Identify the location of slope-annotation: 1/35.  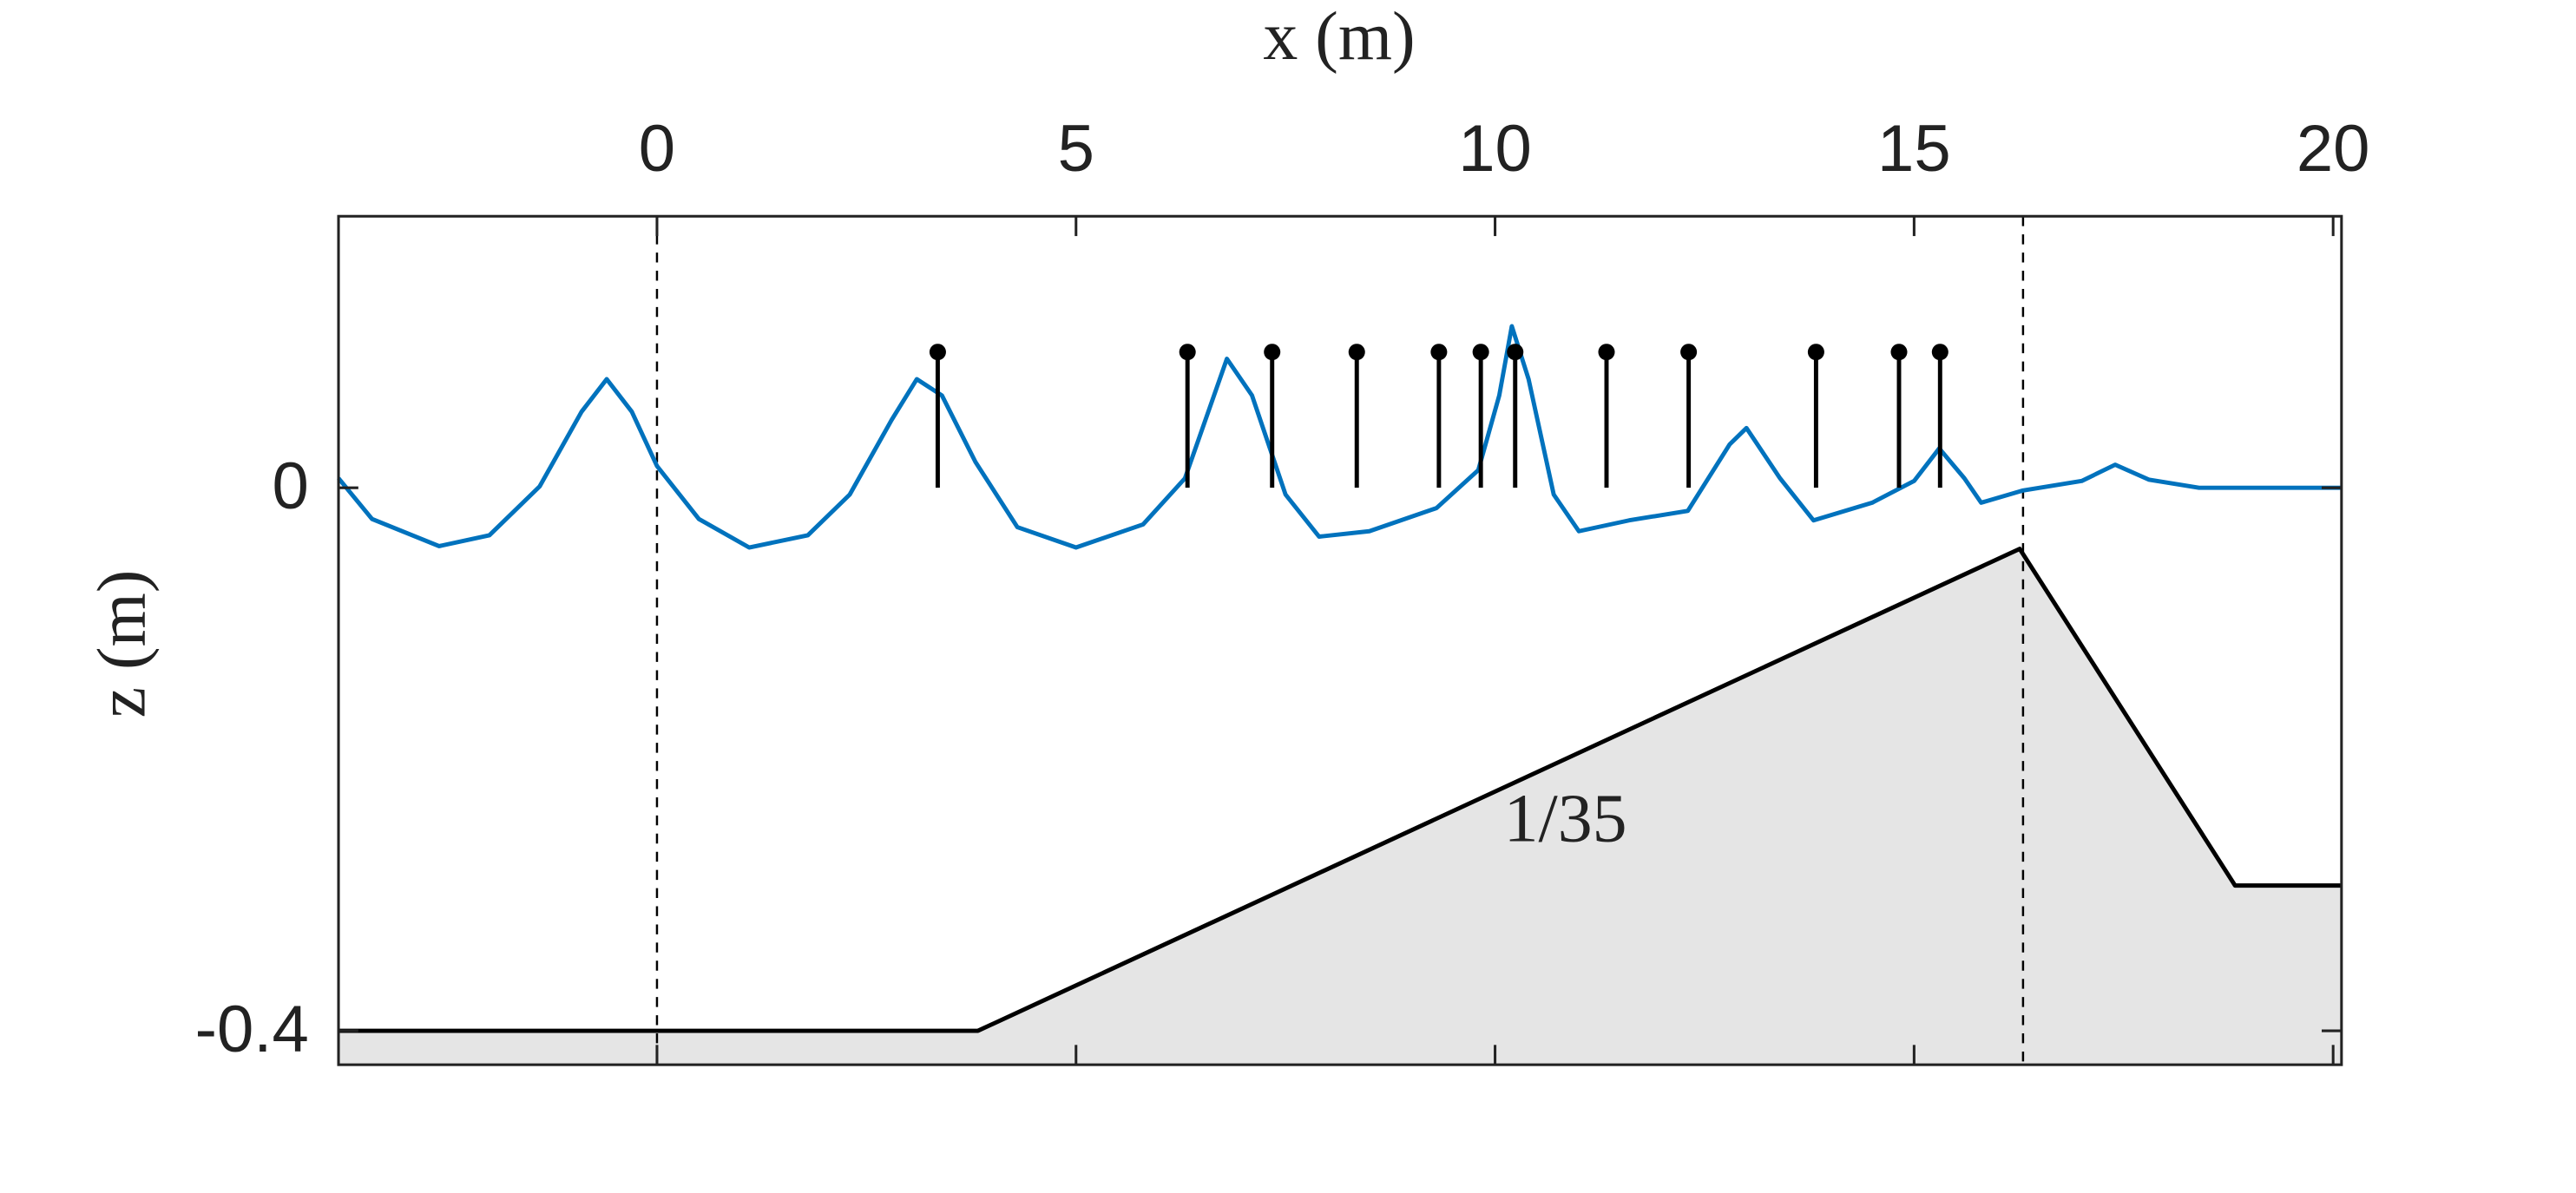
(1565, 819).